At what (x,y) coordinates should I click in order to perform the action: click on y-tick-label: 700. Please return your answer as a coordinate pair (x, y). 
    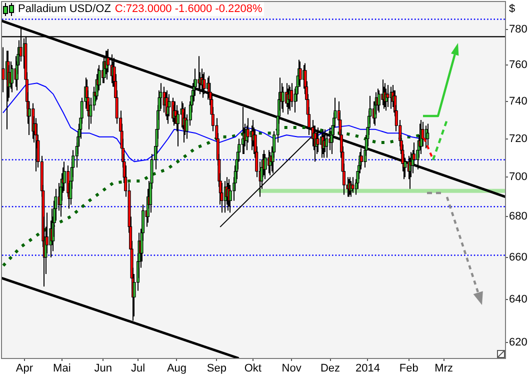
    Looking at the image, I should click on (518, 177).